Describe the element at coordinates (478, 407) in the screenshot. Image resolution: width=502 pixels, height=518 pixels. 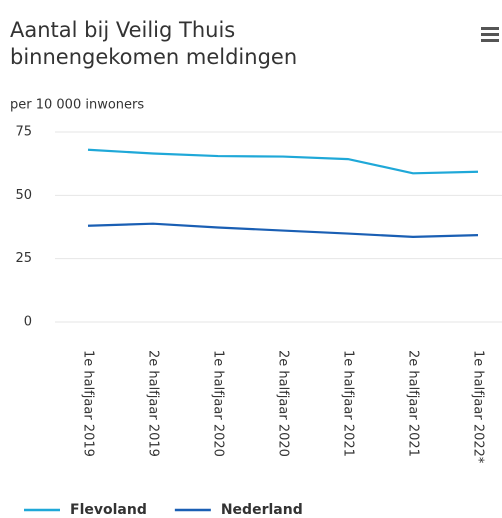
I see `x-tick-label: 1e halfjaar 2022*` at that location.